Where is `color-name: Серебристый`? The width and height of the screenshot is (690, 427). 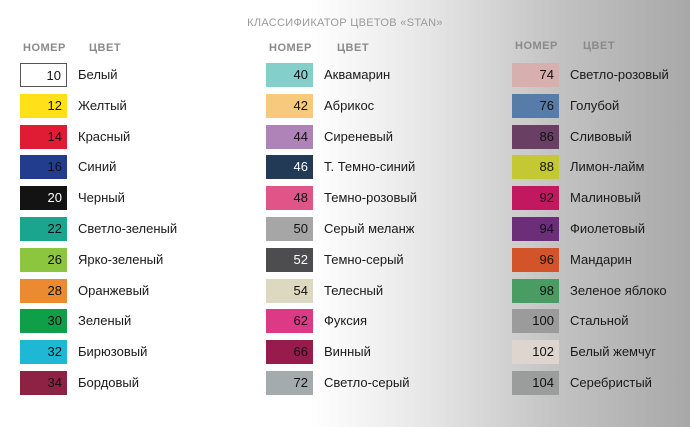 color-name: Серебристый is located at coordinates (611, 382).